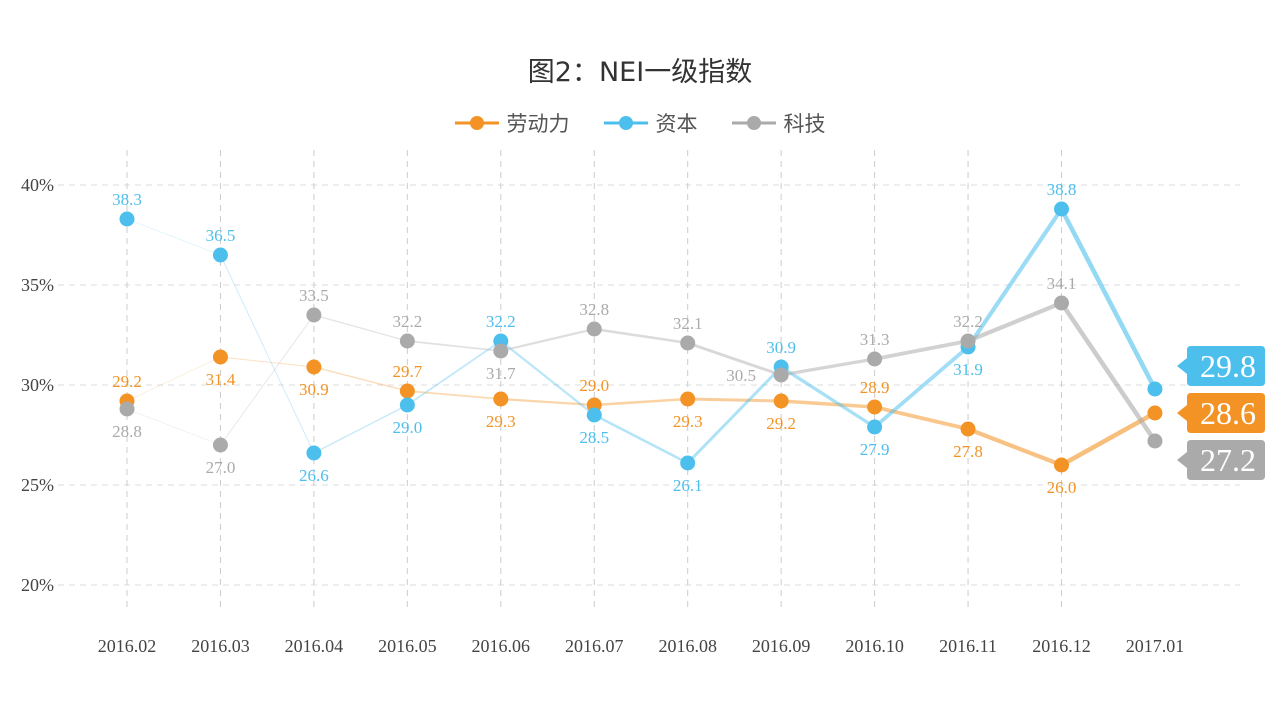 The image size is (1280, 719). What do you see at coordinates (1062, 189) in the screenshot?
I see `data-label: 38.8` at bounding box center [1062, 189].